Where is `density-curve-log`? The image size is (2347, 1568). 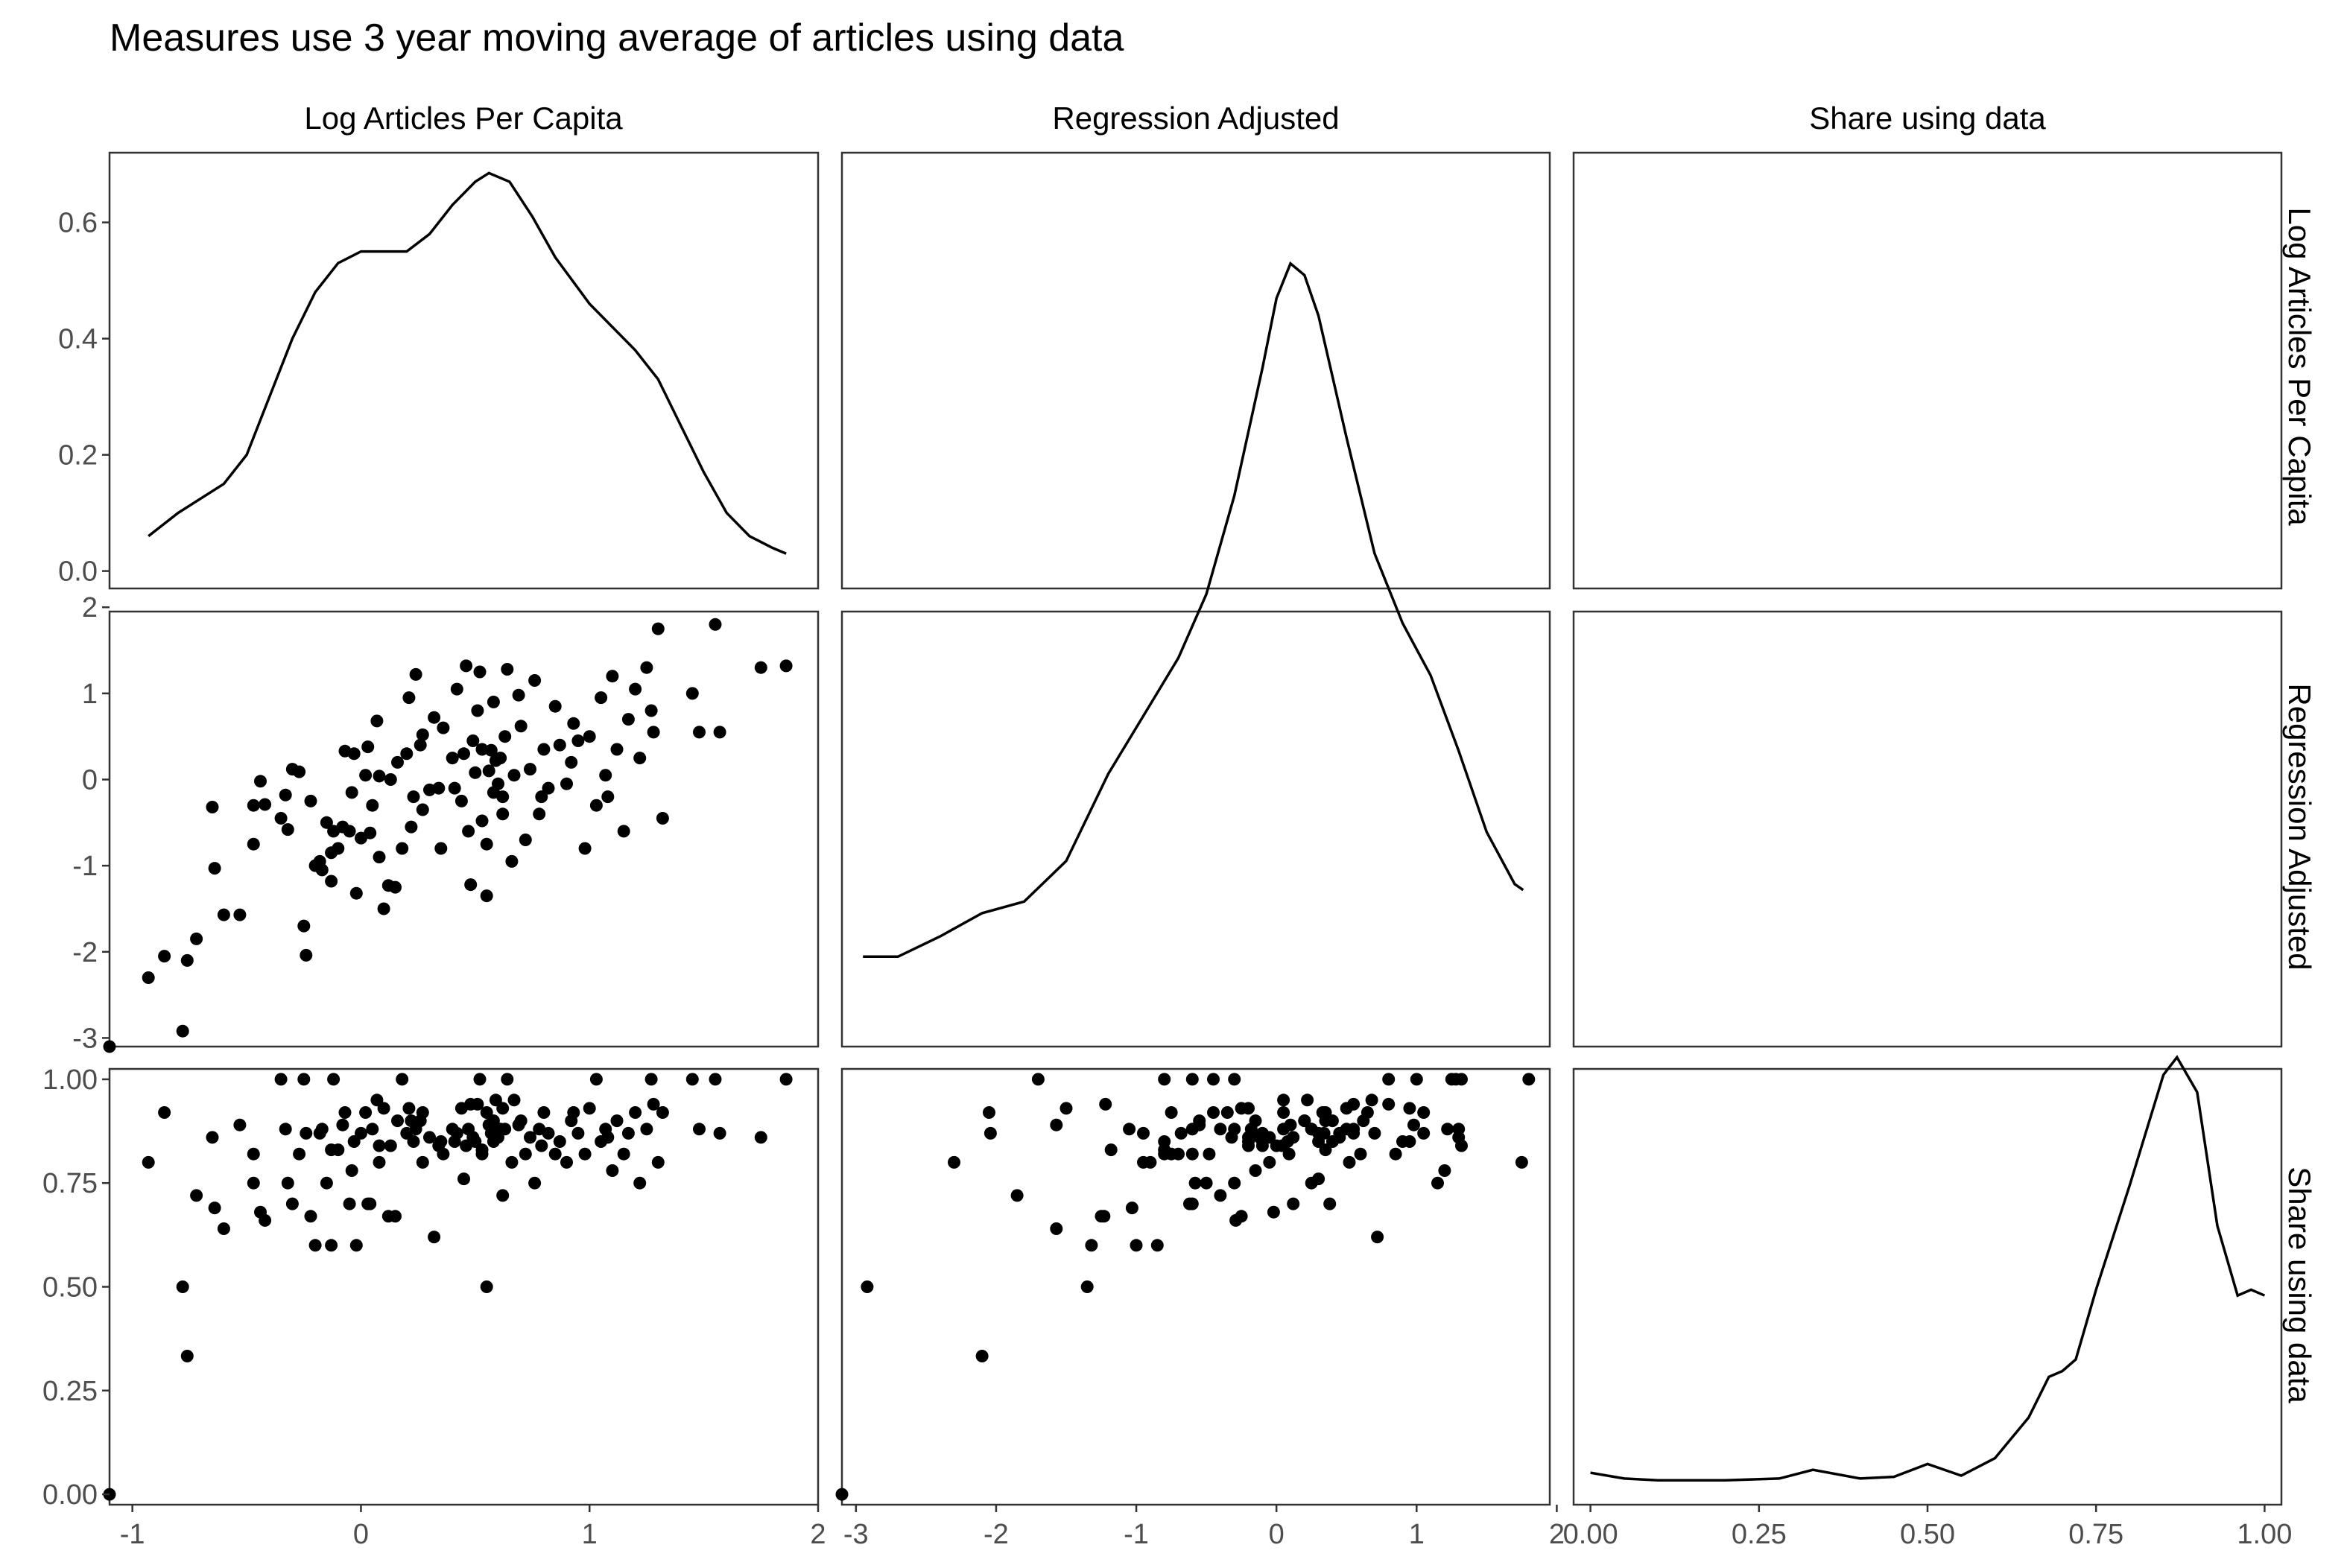 density-curve-log is located at coordinates (467, 363).